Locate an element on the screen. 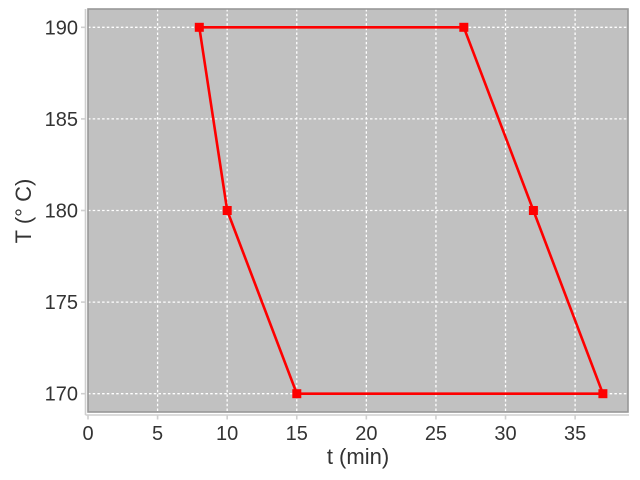 The width and height of the screenshot is (640, 480). y-tick-label: 170 is located at coordinates (61, 395).